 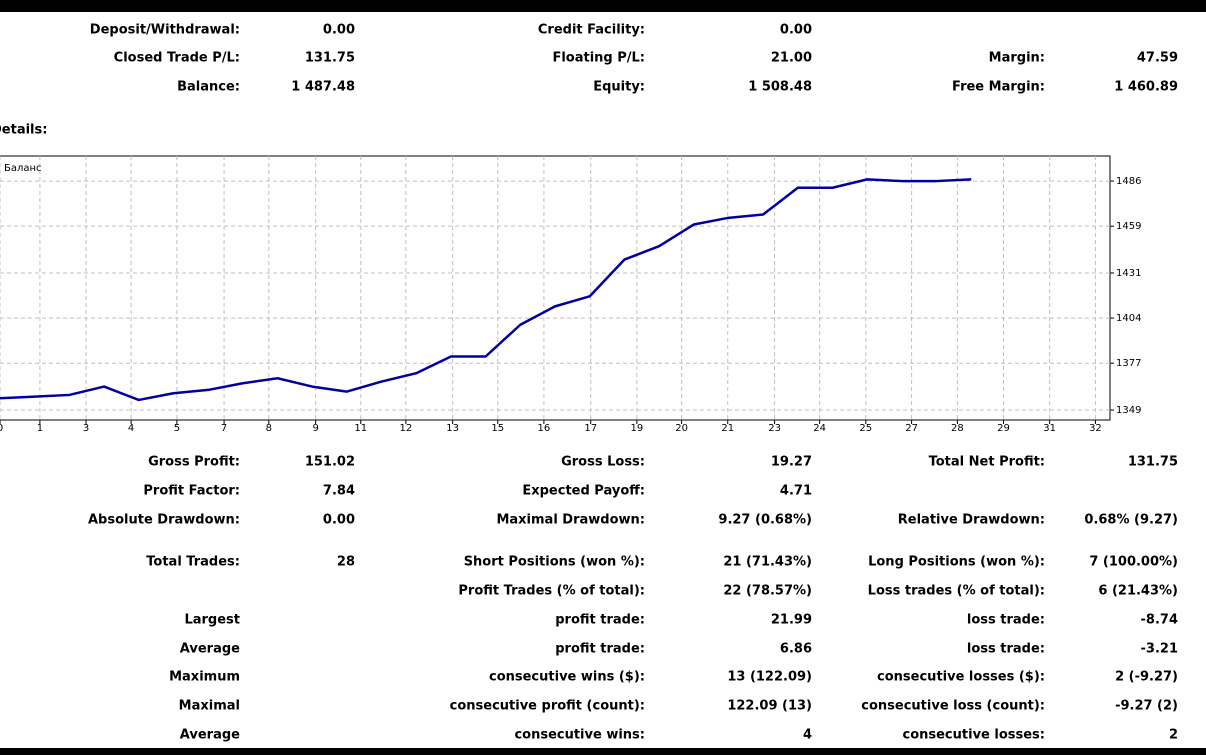 What do you see at coordinates (1146, 87) in the screenshot?
I see `value: 1 460.89` at bounding box center [1146, 87].